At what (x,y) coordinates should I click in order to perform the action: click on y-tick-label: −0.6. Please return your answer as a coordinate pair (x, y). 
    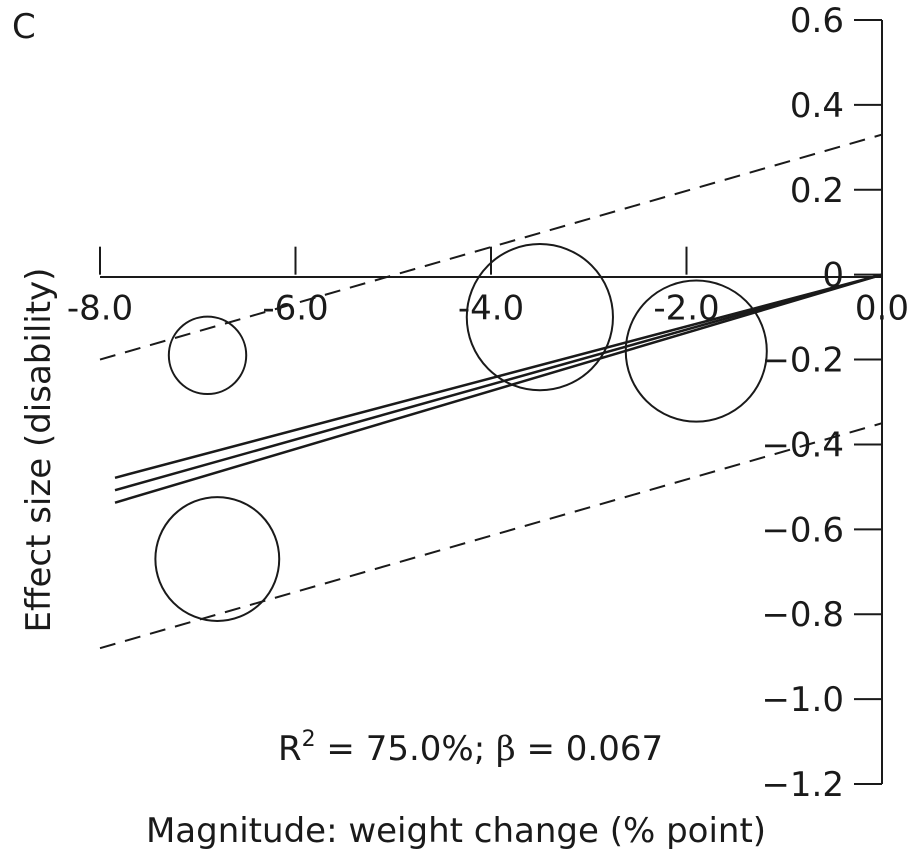
    Looking at the image, I should click on (802, 530).